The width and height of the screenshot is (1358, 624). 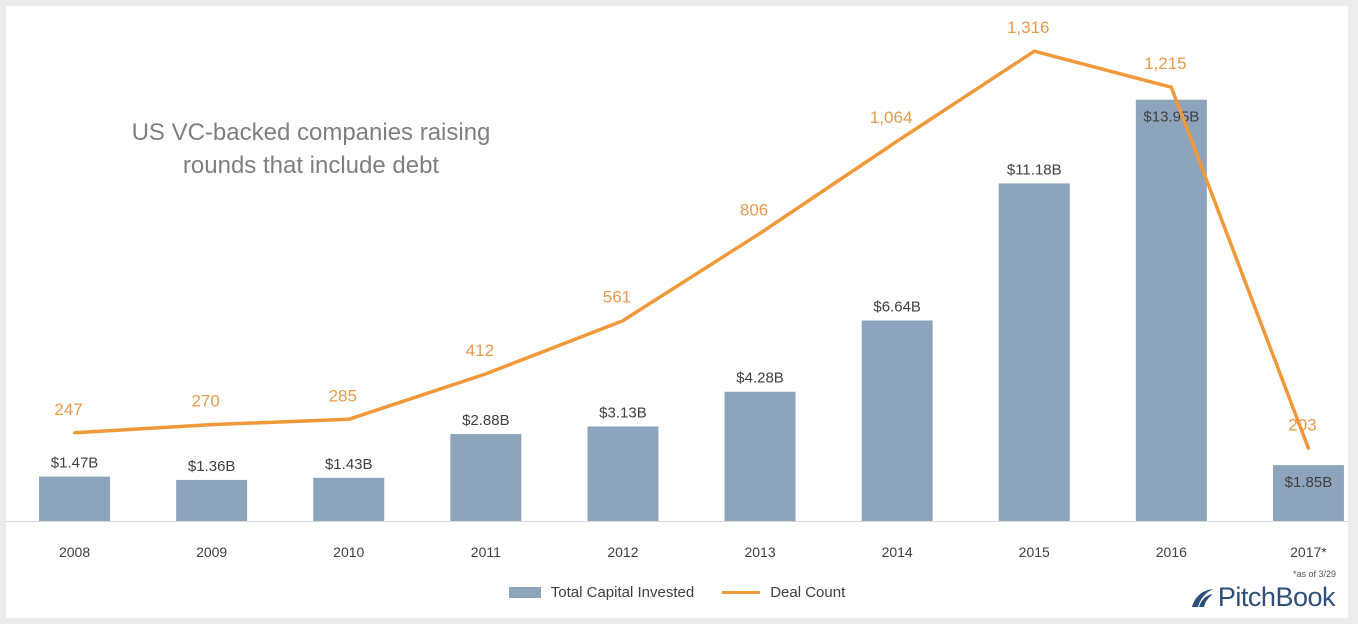 I want to click on chart-legend: Total Capital Invested Deal Count, so click(x=677, y=592).